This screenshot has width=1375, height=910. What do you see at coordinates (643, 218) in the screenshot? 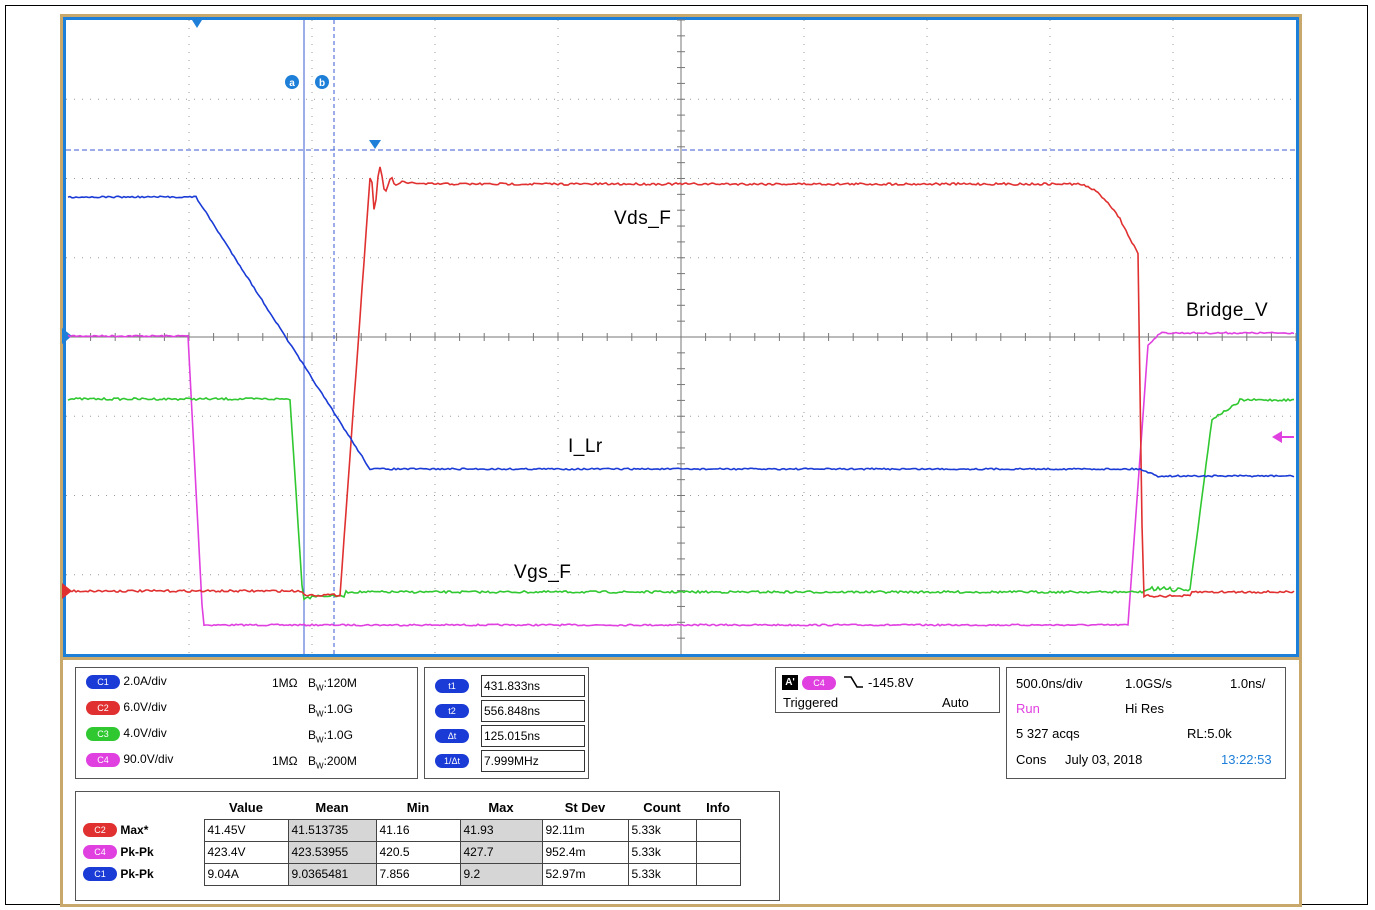
I see `label-vds: Vds_F` at bounding box center [643, 218].